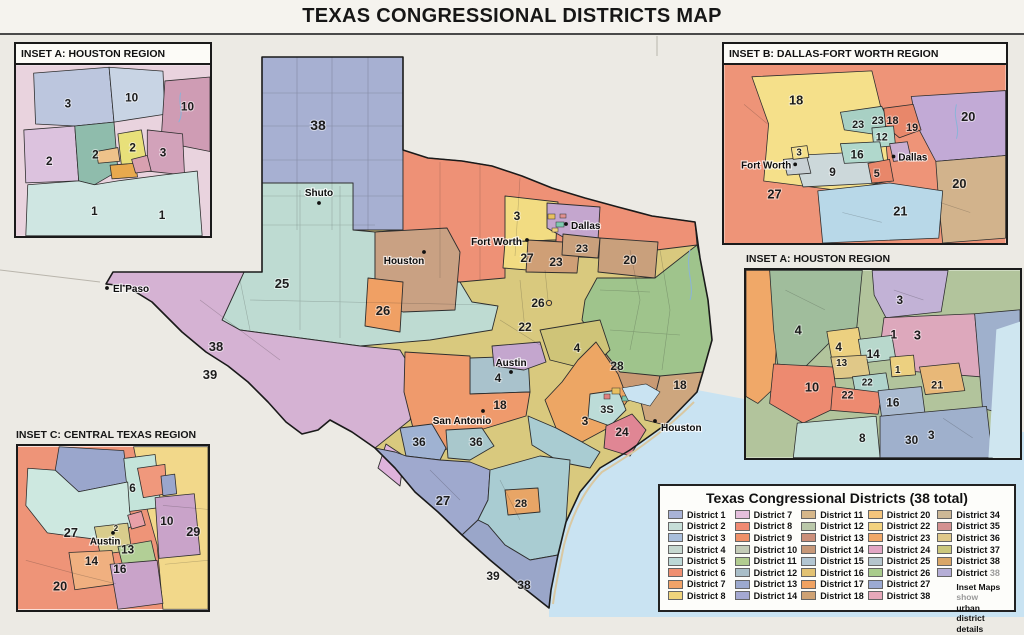  I want to click on legend-label: District 5, so click(706, 561).